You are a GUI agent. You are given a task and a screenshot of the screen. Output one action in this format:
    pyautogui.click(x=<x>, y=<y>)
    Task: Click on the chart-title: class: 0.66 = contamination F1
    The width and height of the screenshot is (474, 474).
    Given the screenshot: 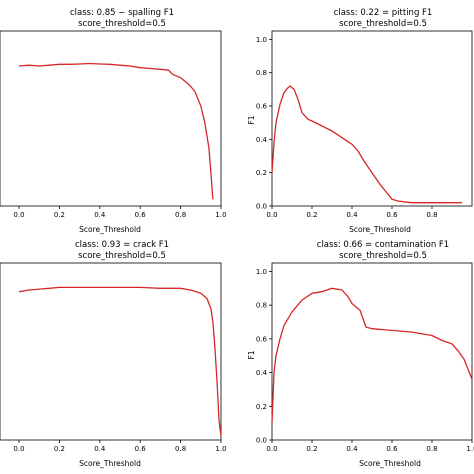 What is the action you would take?
    pyautogui.click(x=383, y=245)
    